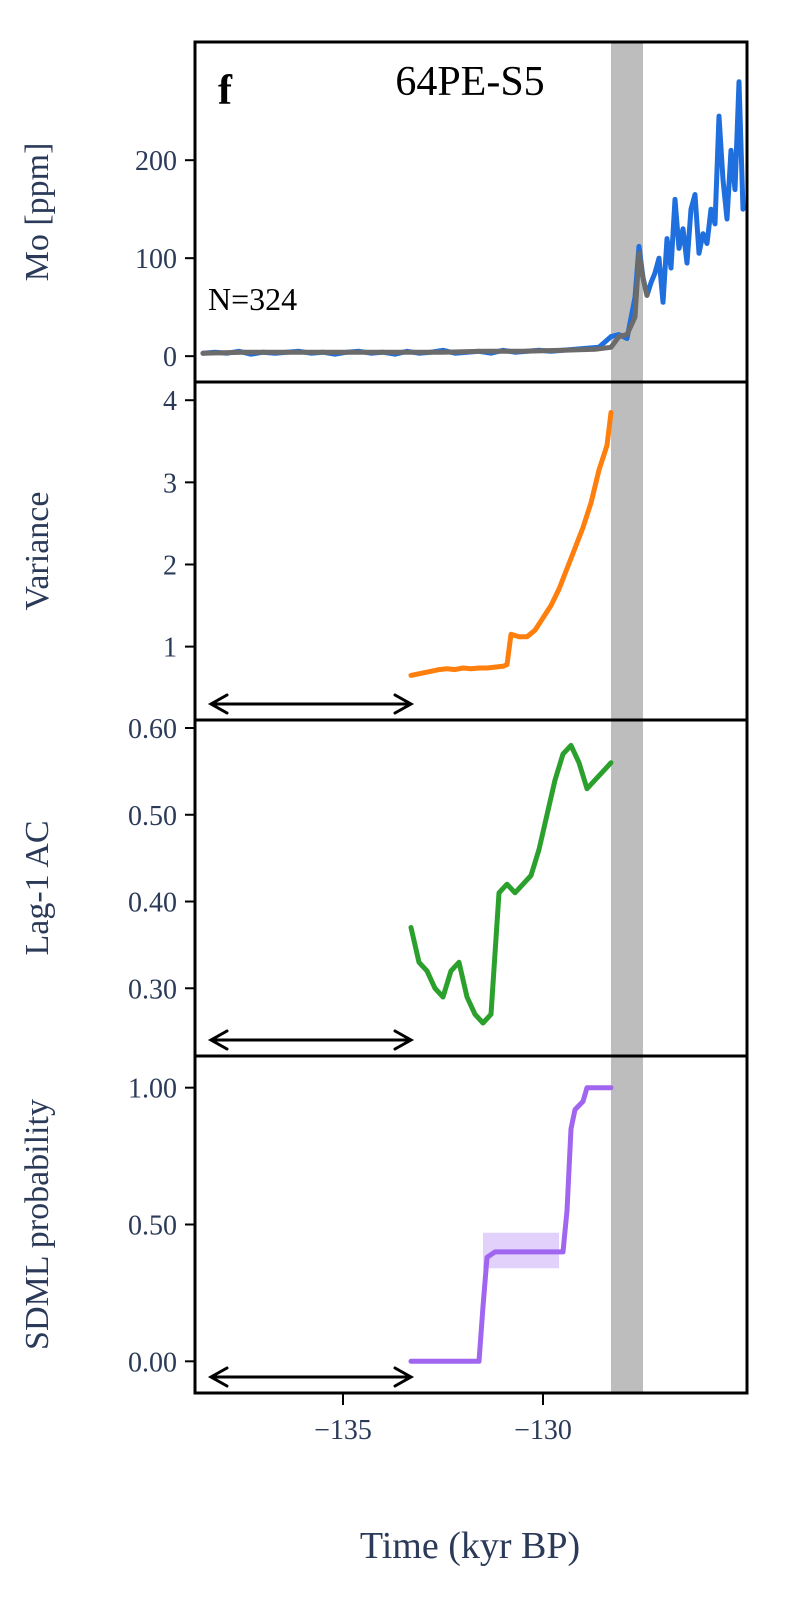 This screenshot has width=800, height=1600. What do you see at coordinates (627, 551) in the screenshot?
I see `transition-shade-variance` at bounding box center [627, 551].